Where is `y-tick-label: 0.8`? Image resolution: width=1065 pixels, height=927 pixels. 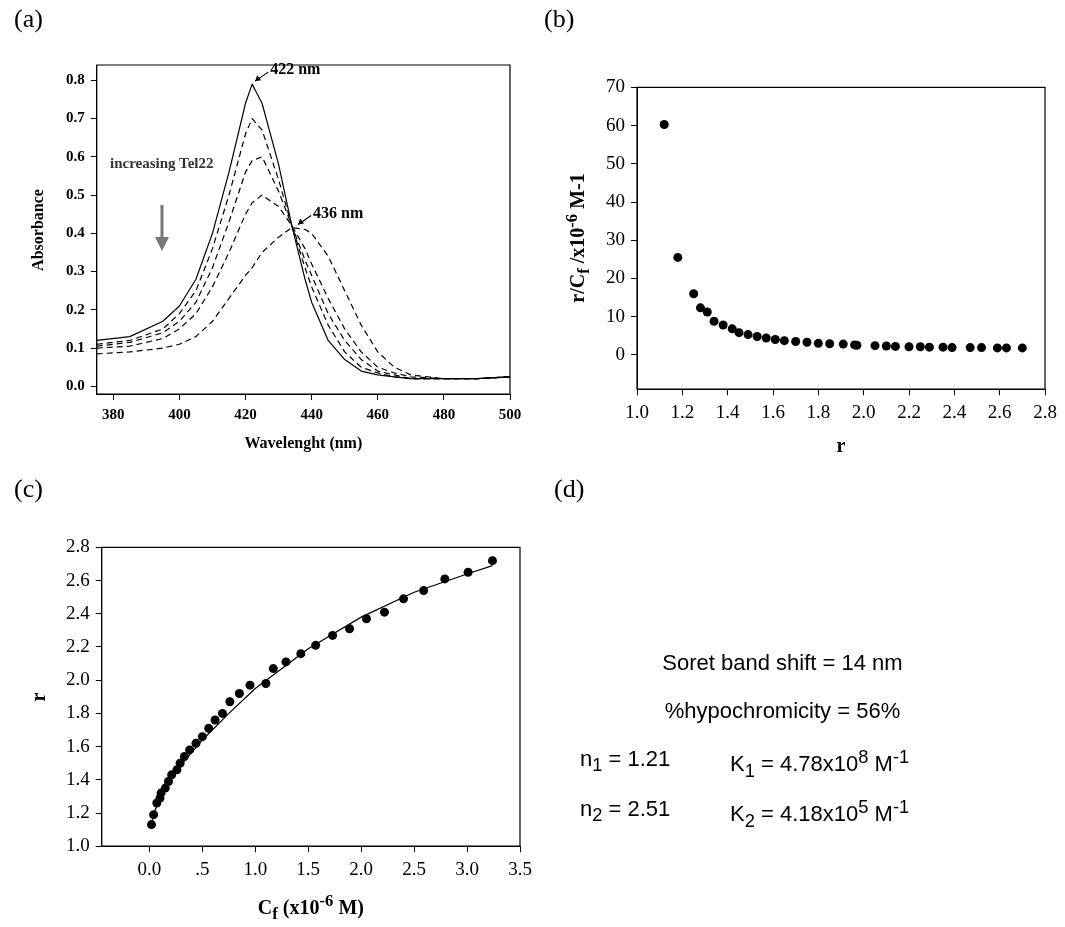
y-tick-label: 0.8 is located at coordinates (75, 79).